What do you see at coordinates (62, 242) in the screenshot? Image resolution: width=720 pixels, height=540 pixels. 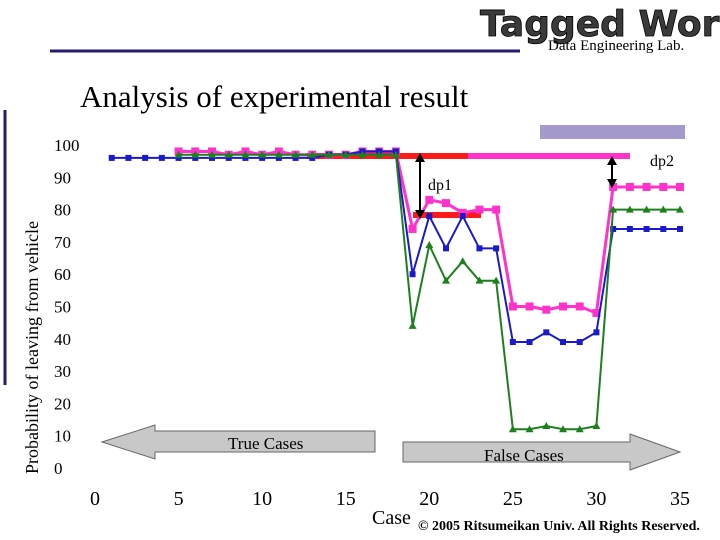 I see `y-tick-label: 70` at bounding box center [62, 242].